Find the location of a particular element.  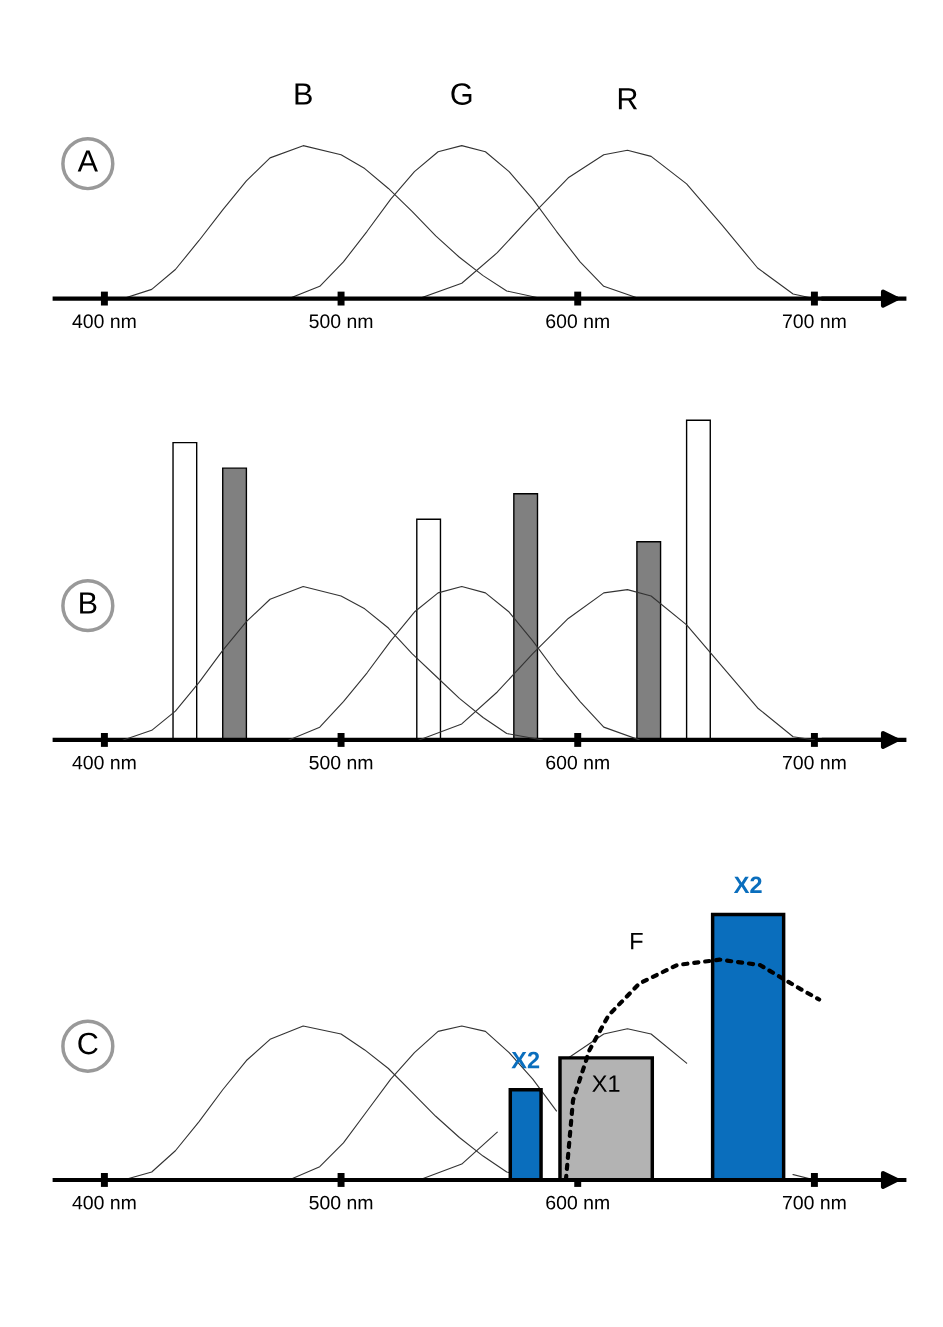

series-label: R is located at coordinates (628, 99).